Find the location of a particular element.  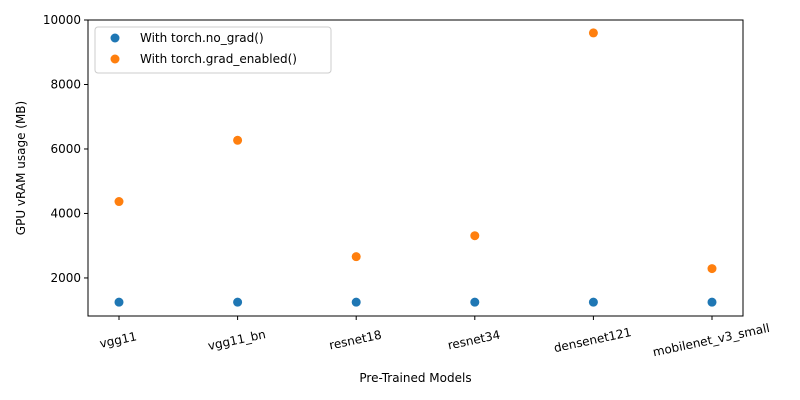

y-tick-label: 6000 is located at coordinates (65, 149).